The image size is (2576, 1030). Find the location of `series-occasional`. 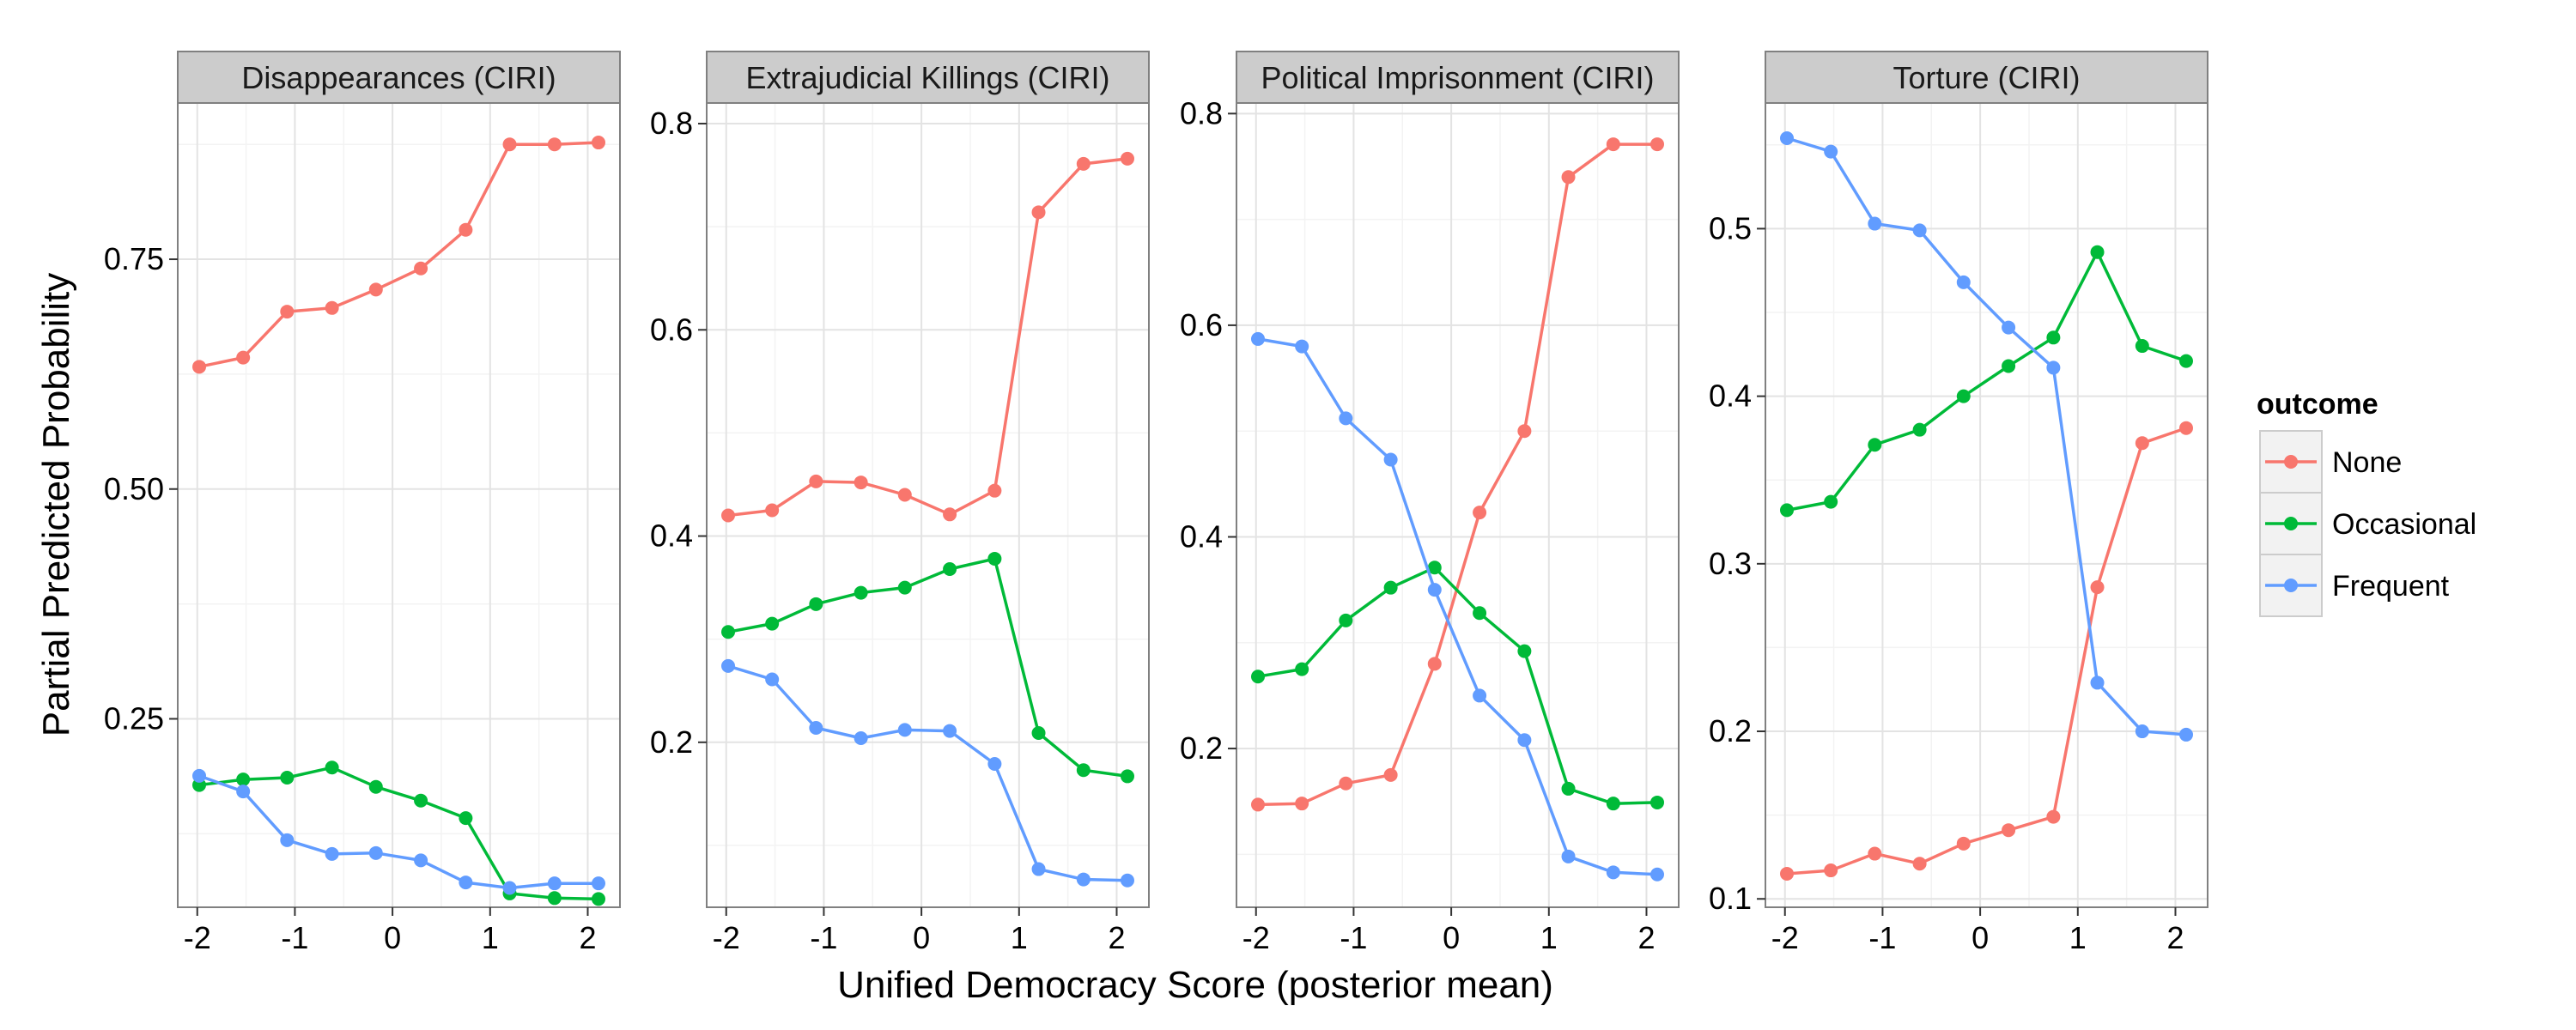

series-occasional is located at coordinates (928, 667).